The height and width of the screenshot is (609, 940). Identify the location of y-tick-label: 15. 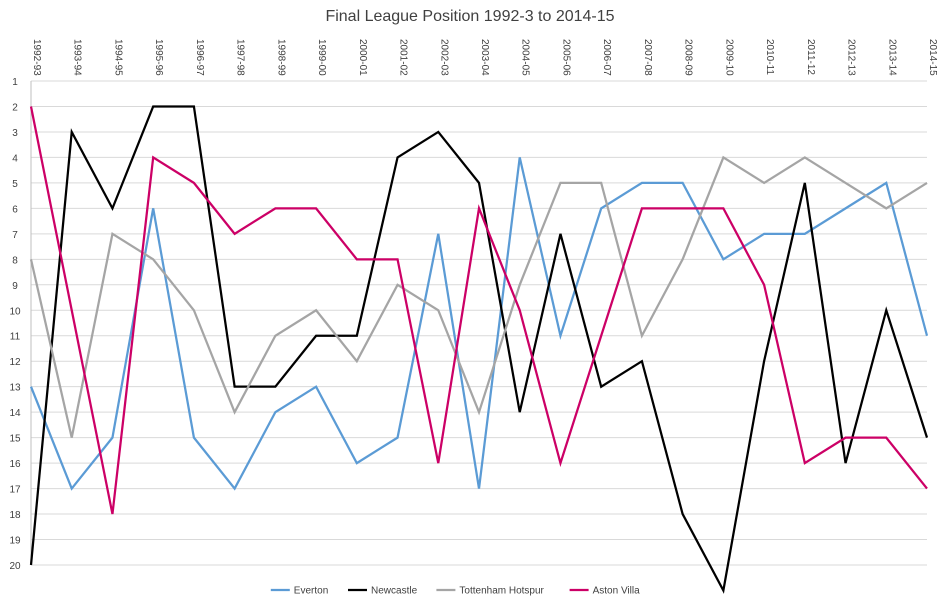
(15, 439).